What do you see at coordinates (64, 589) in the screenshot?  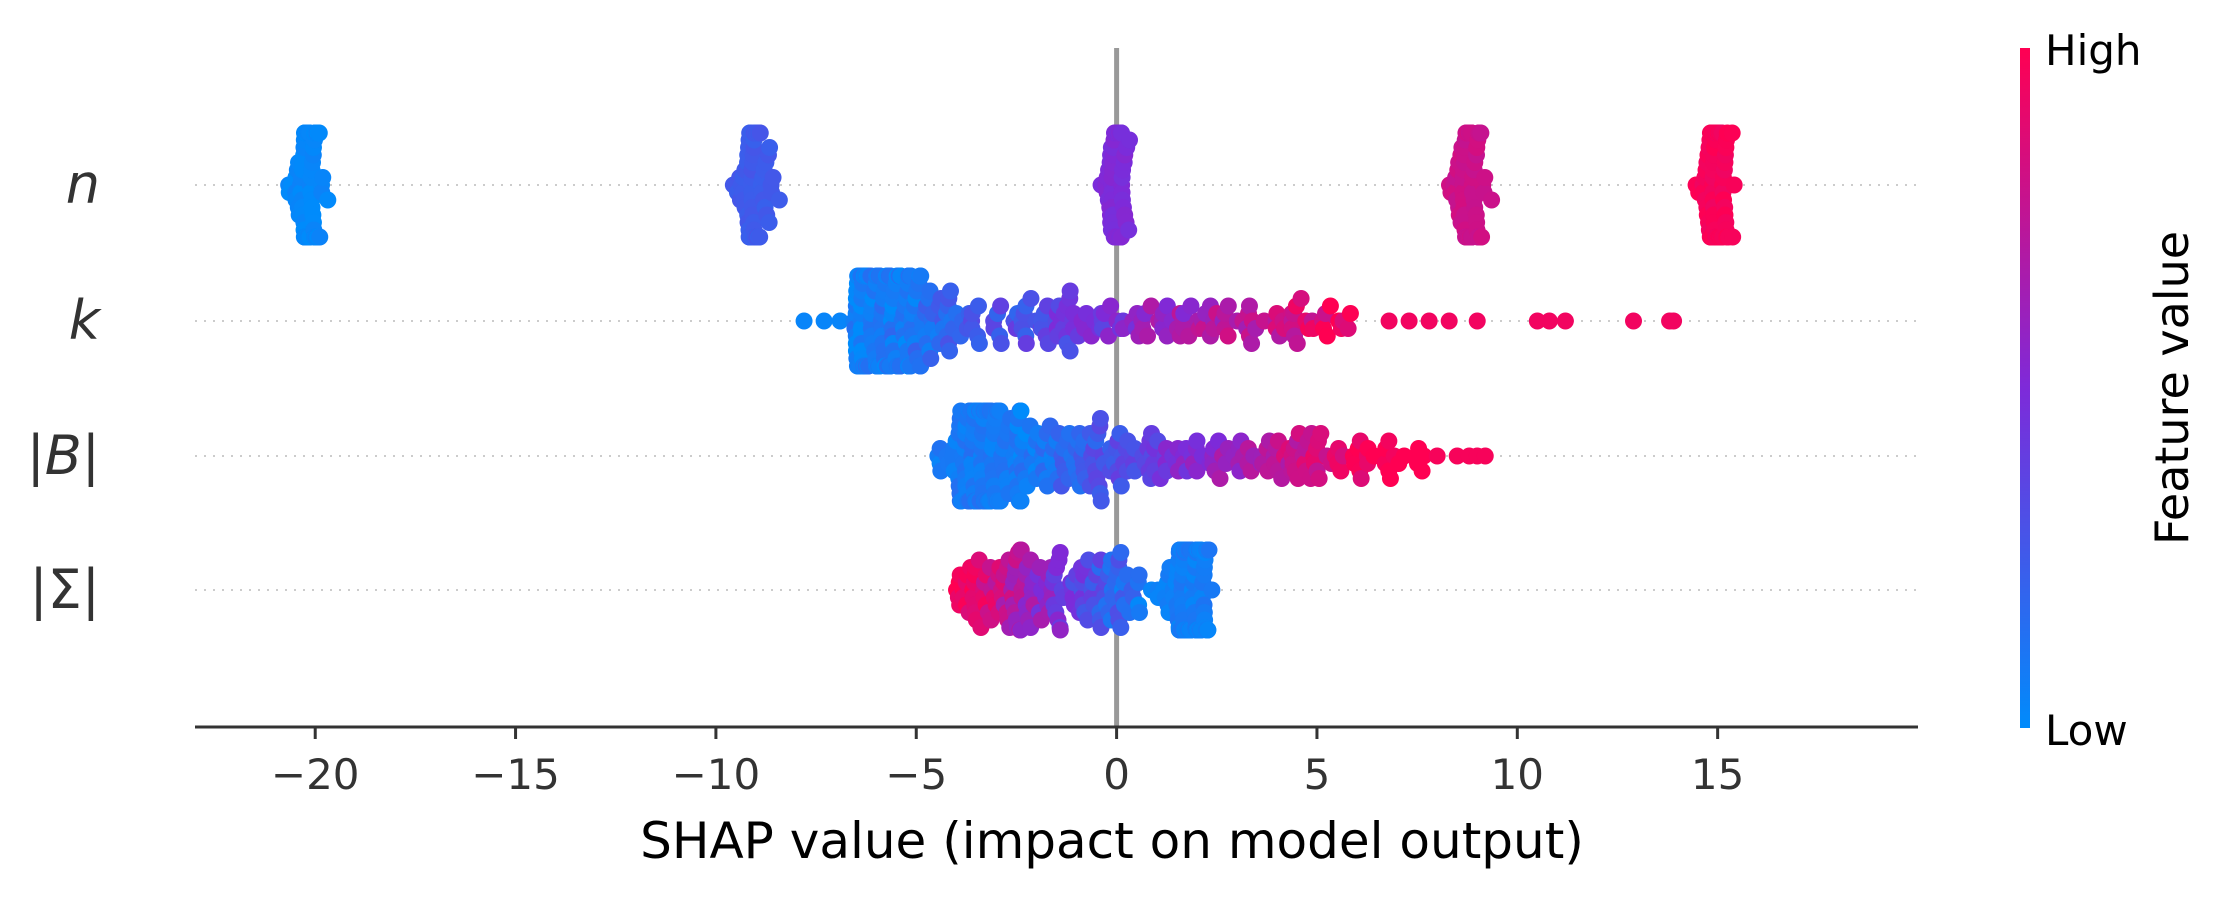 I see `feature-label-Sigma: |Σ|` at bounding box center [64, 589].